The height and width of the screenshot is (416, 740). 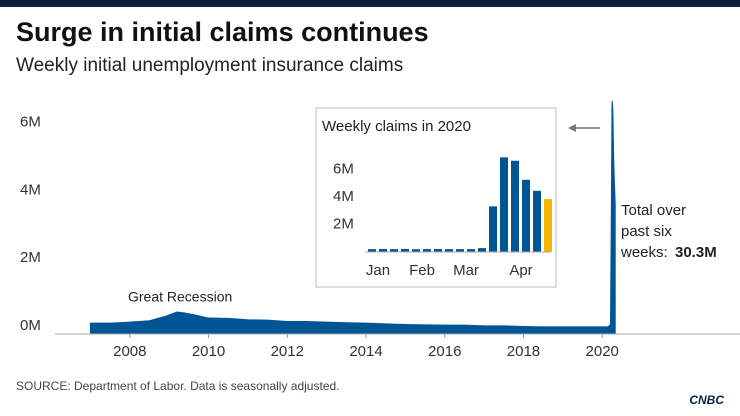 What do you see at coordinates (706, 400) in the screenshot?
I see `logo: CNBC` at bounding box center [706, 400].